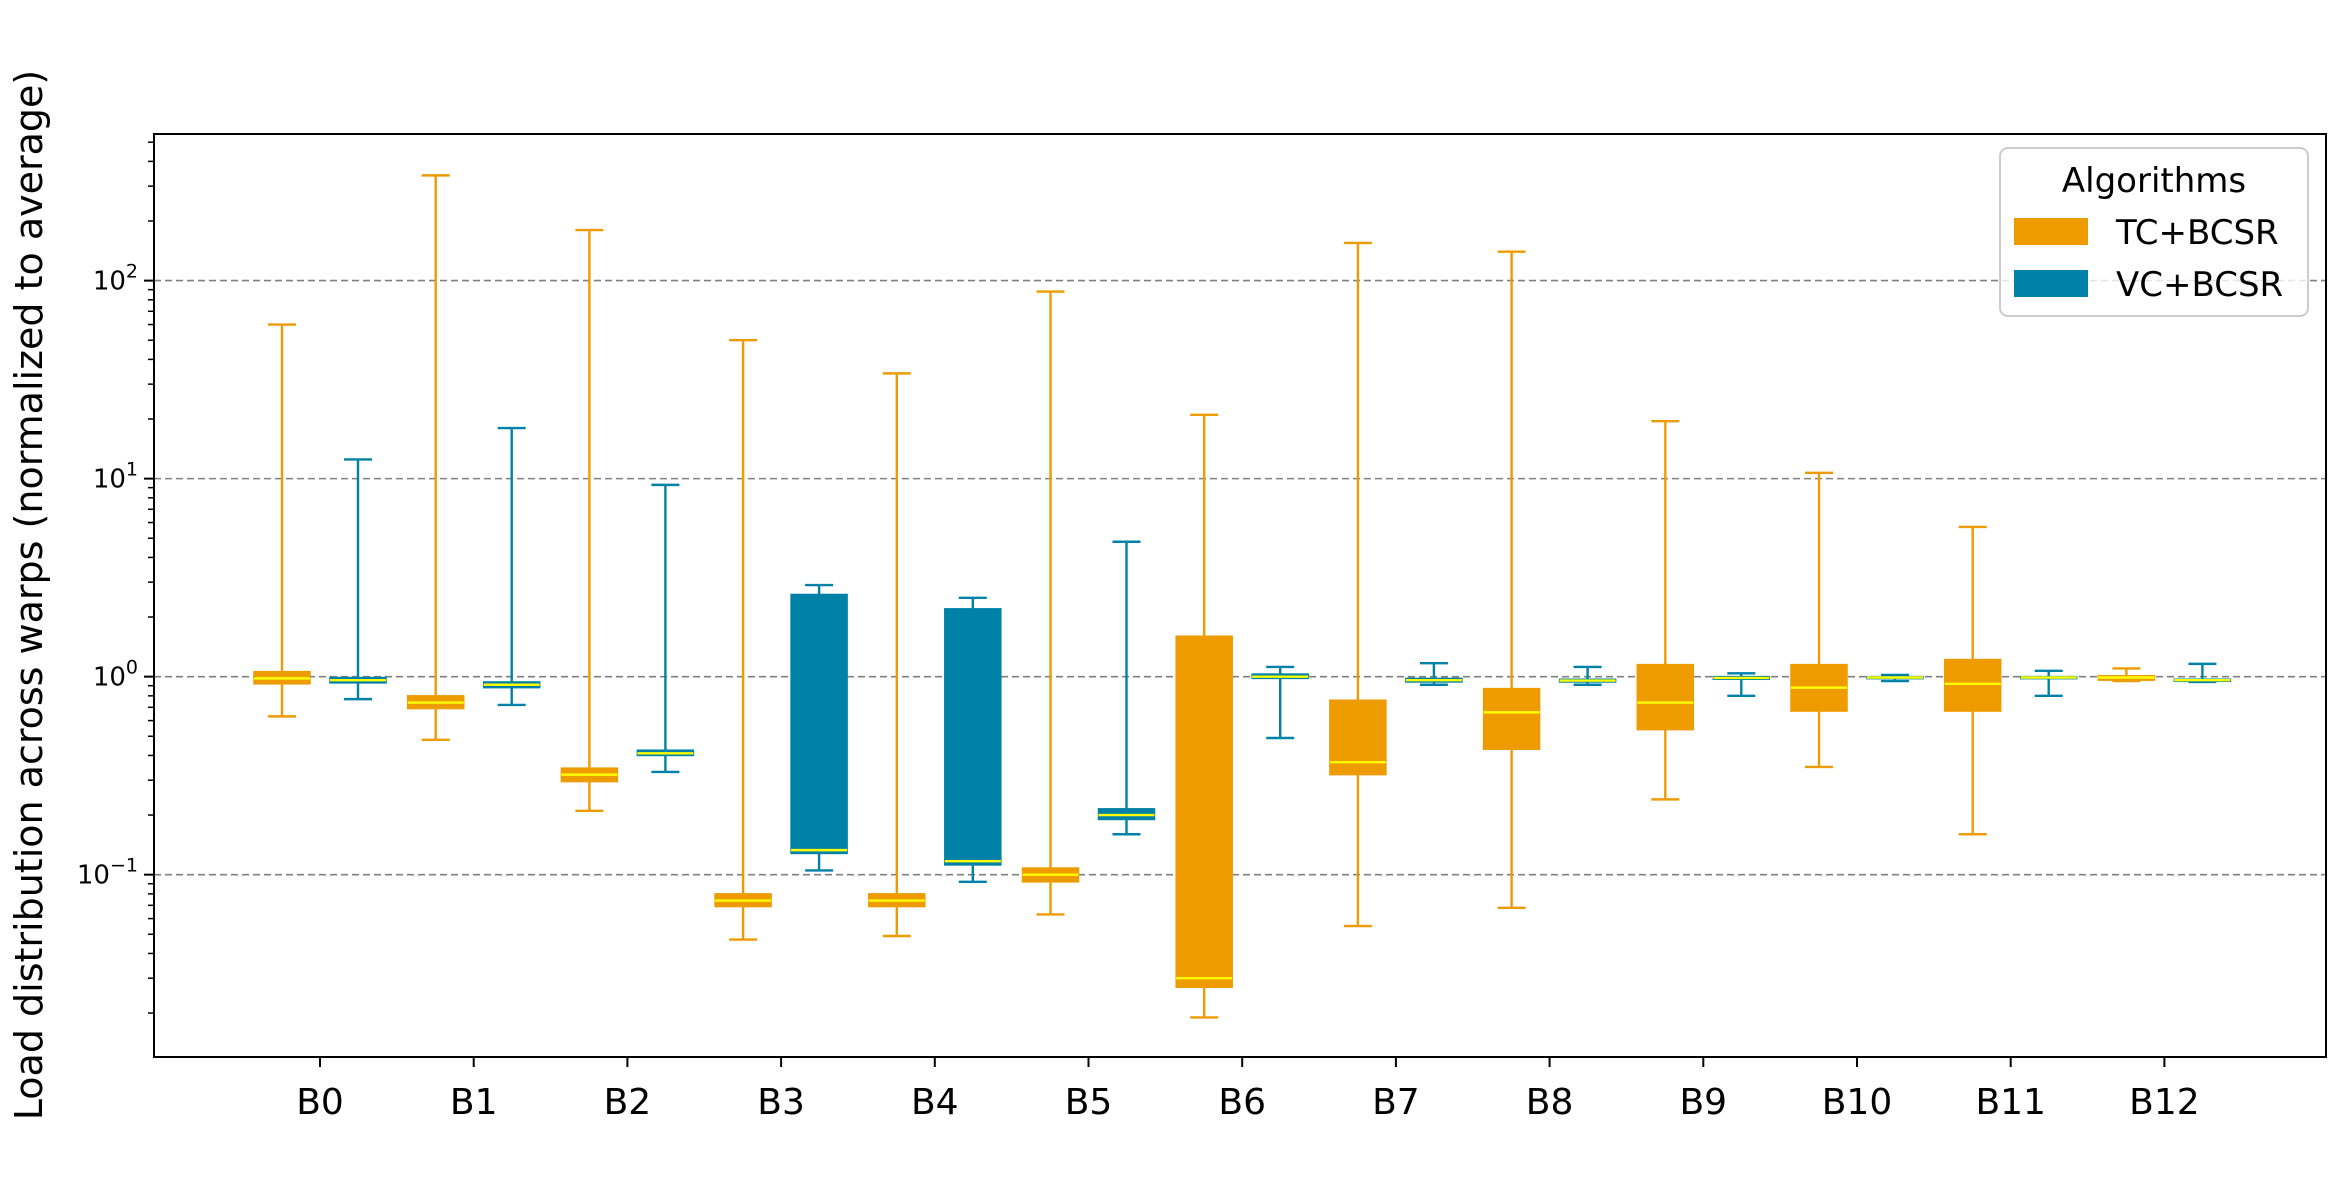 This screenshot has width=2344, height=1190. What do you see at coordinates (282, 520) in the screenshot?
I see `box-B0-TC+BCSR` at bounding box center [282, 520].